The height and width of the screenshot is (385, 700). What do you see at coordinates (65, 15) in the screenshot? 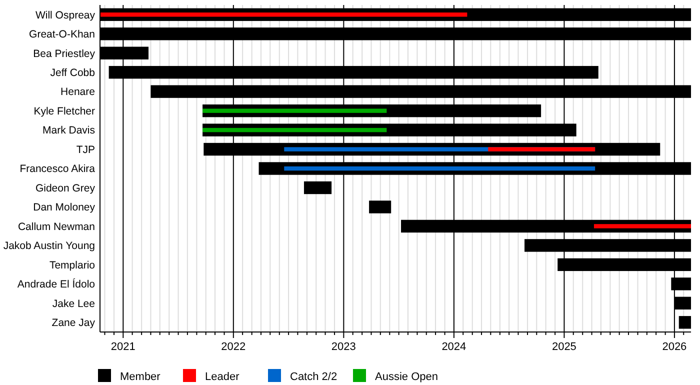
I see `y-tick-label: Will Ospreay` at bounding box center [65, 15].